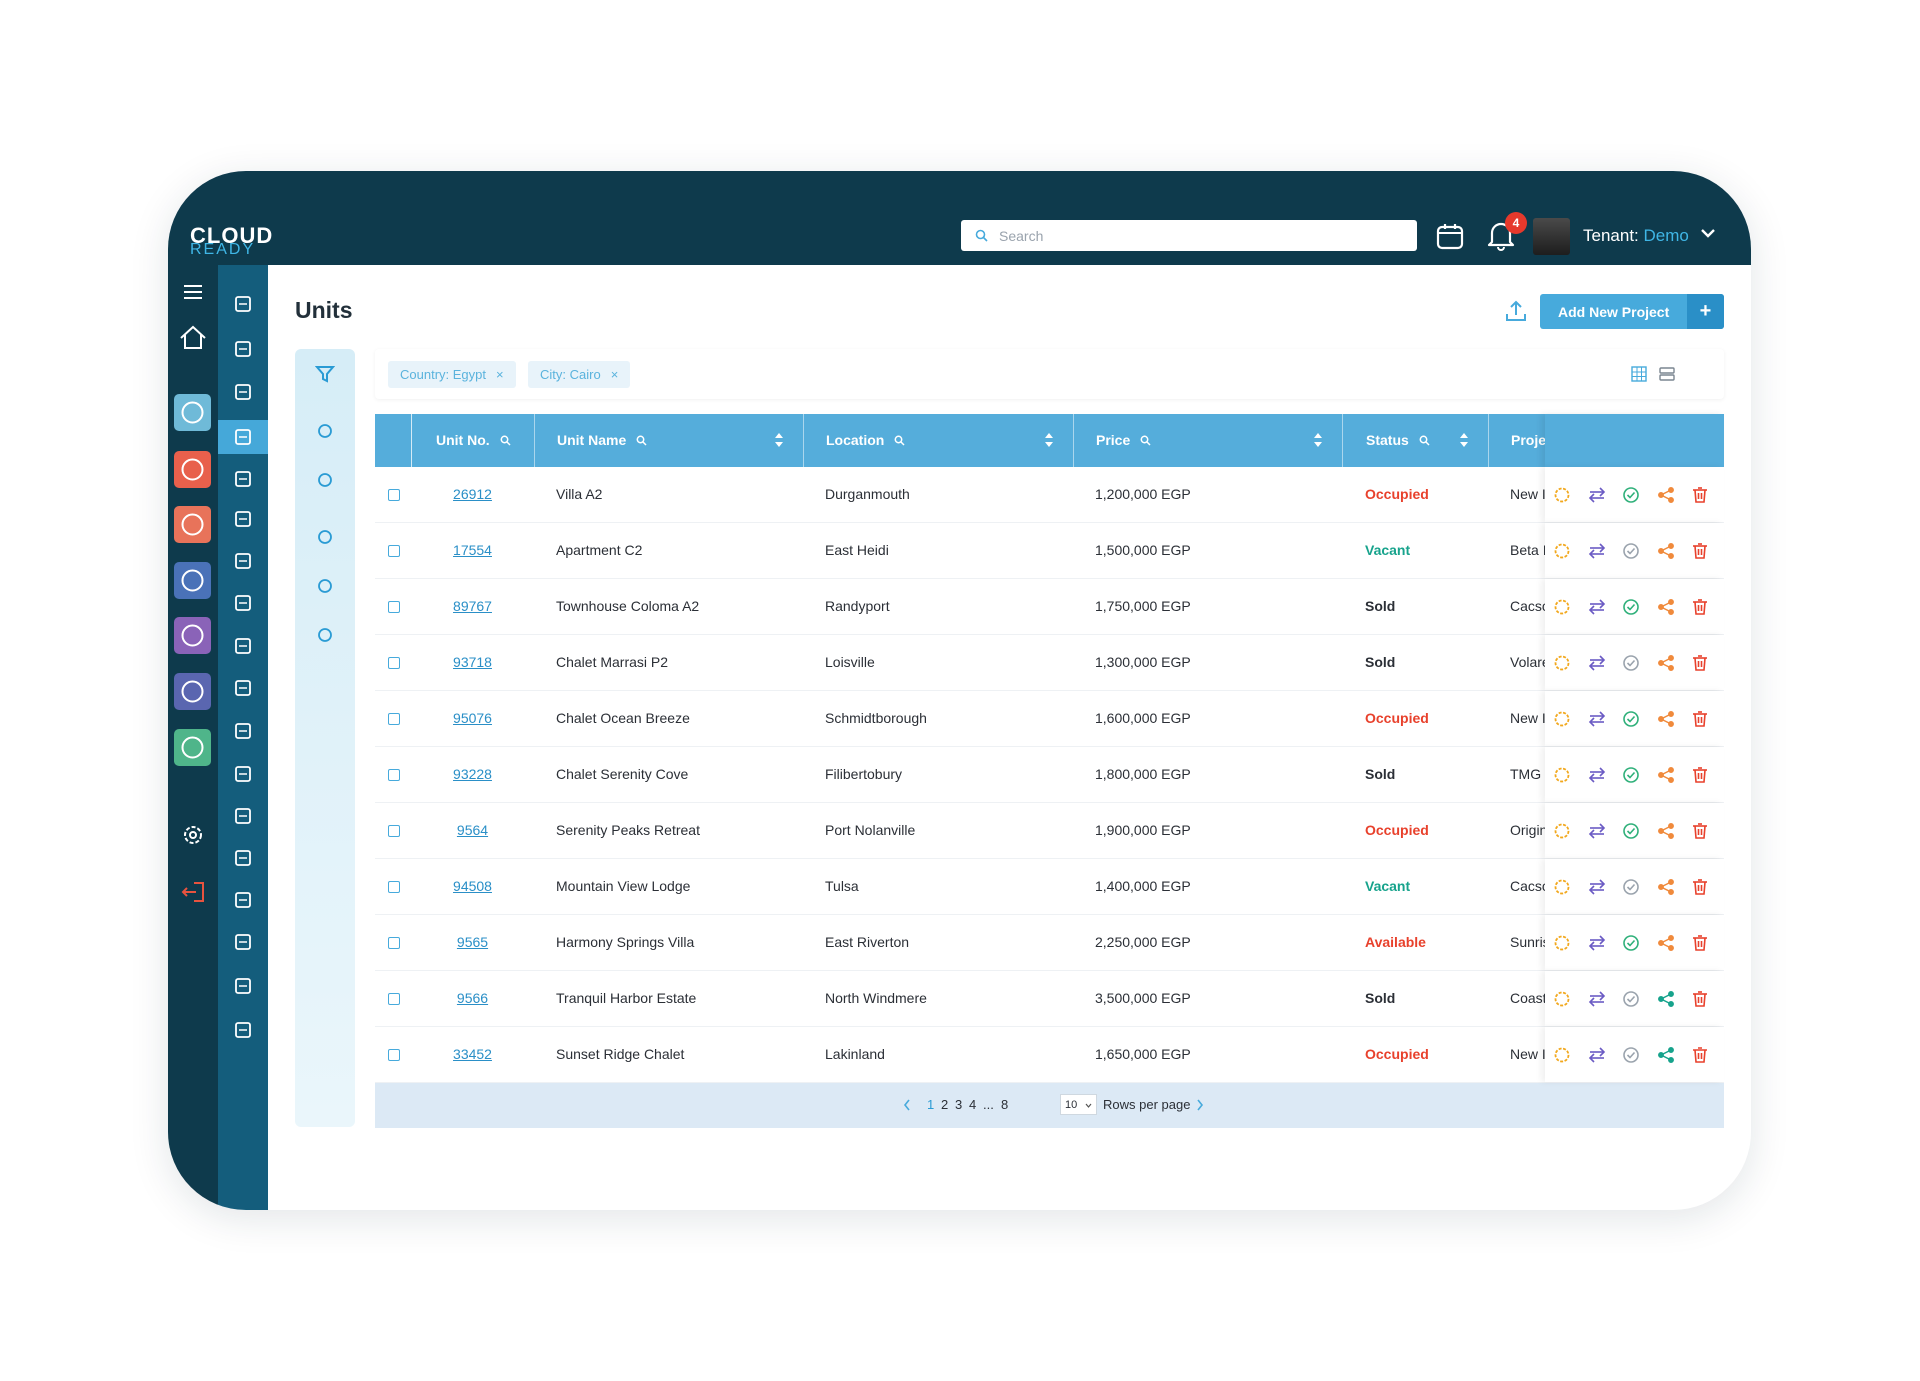 This screenshot has width=1920, height=1381. What do you see at coordinates (472, 830) in the screenshot?
I see `unit-link: 9564` at bounding box center [472, 830].